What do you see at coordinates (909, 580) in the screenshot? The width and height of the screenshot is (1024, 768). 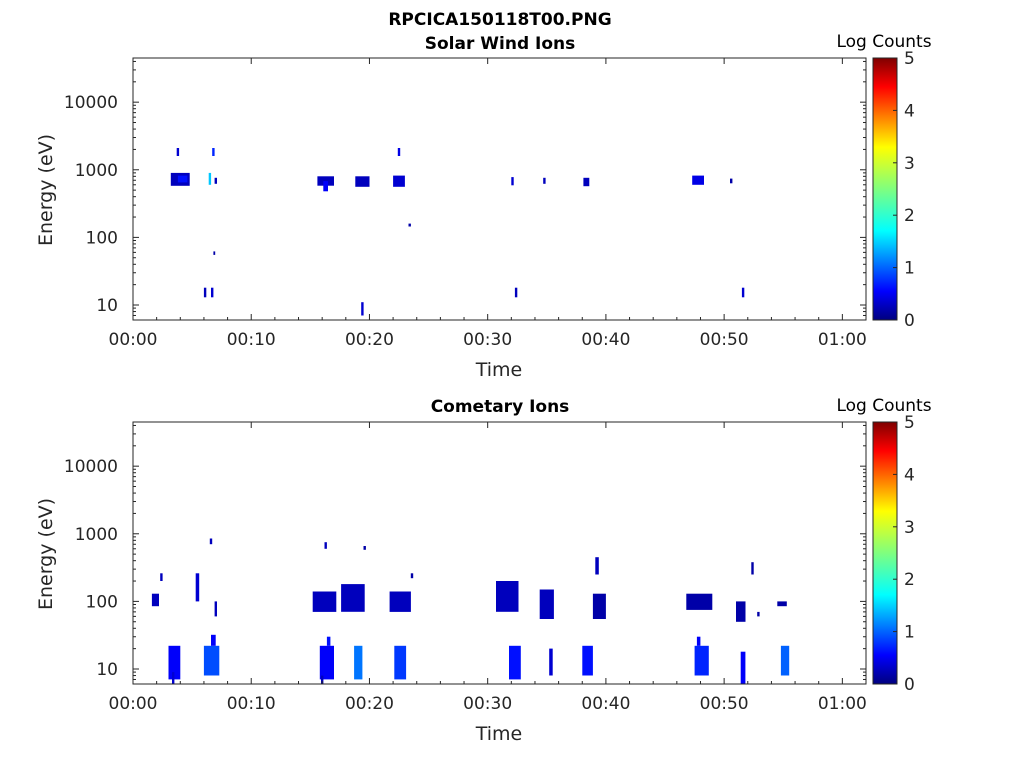 I see `colorbar-tick-label: 2` at bounding box center [909, 580].